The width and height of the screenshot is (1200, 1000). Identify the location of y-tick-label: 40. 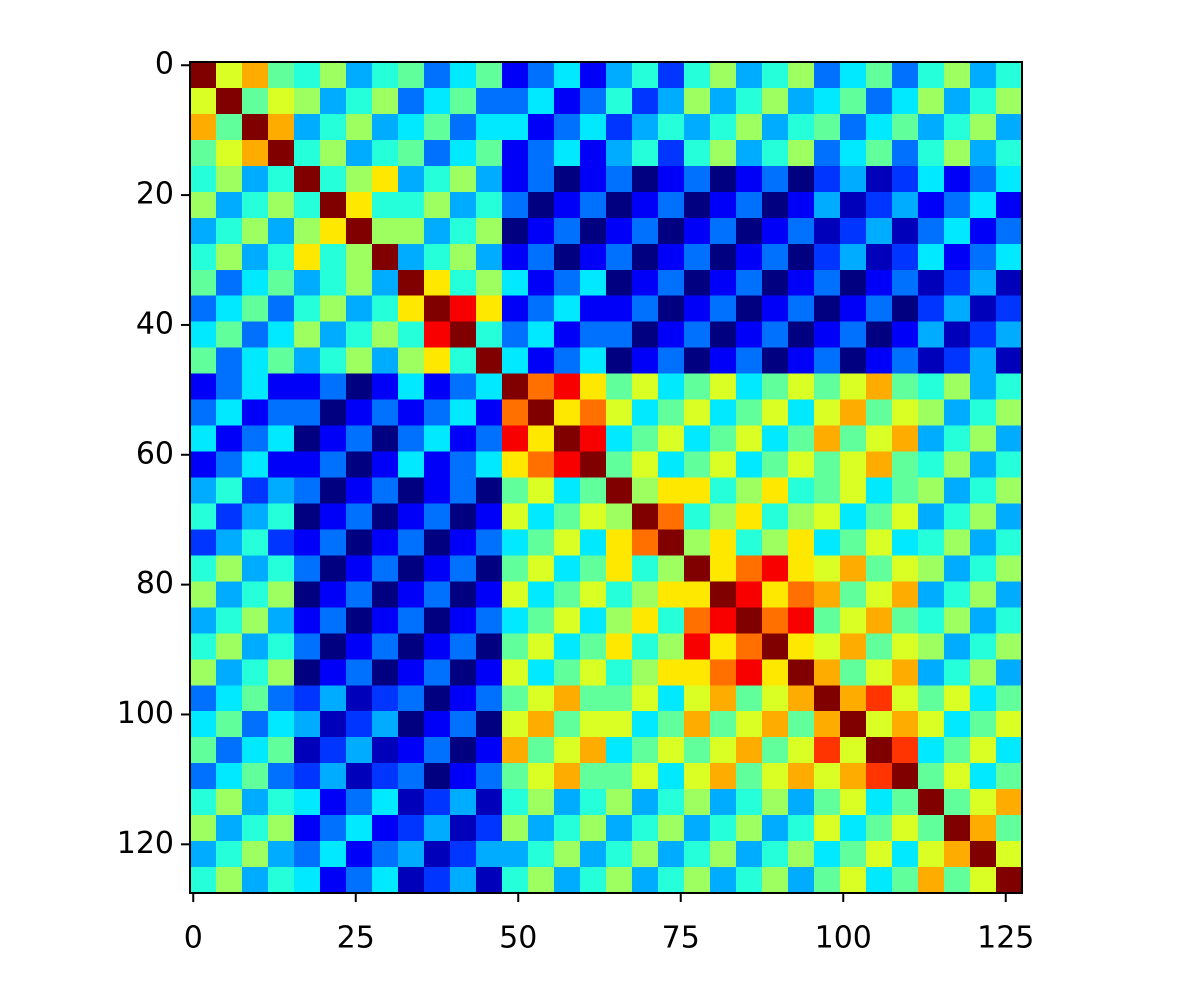
(155, 323).